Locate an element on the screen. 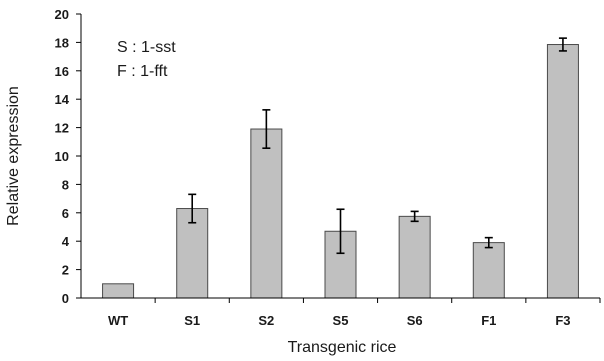  legend-annotation-fft: F : 1-fft is located at coordinates (142, 71).